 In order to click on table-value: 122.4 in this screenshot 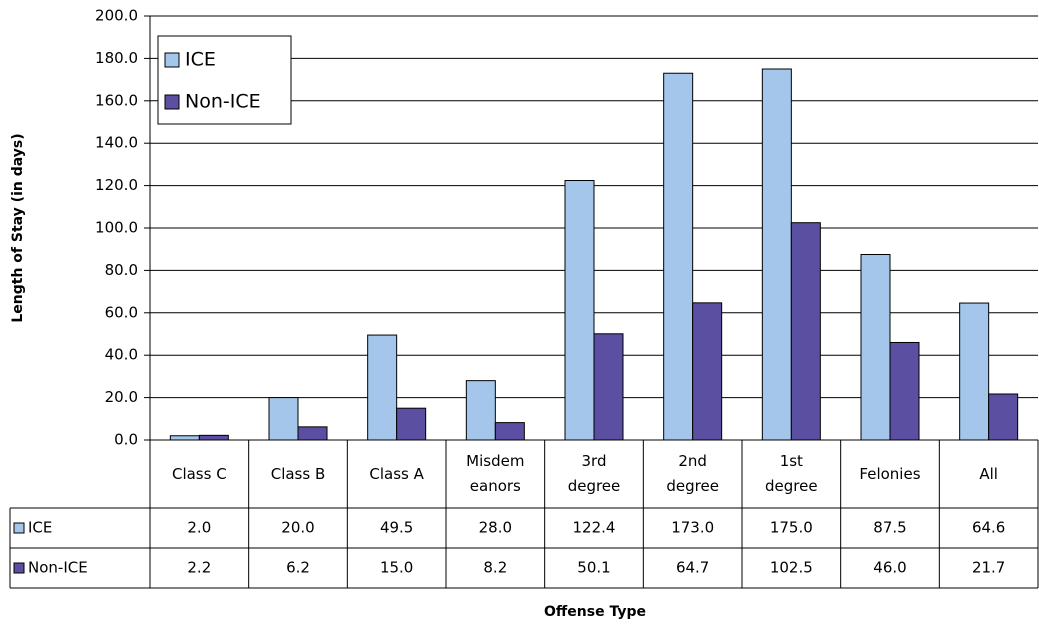, I will do `click(594, 528)`.